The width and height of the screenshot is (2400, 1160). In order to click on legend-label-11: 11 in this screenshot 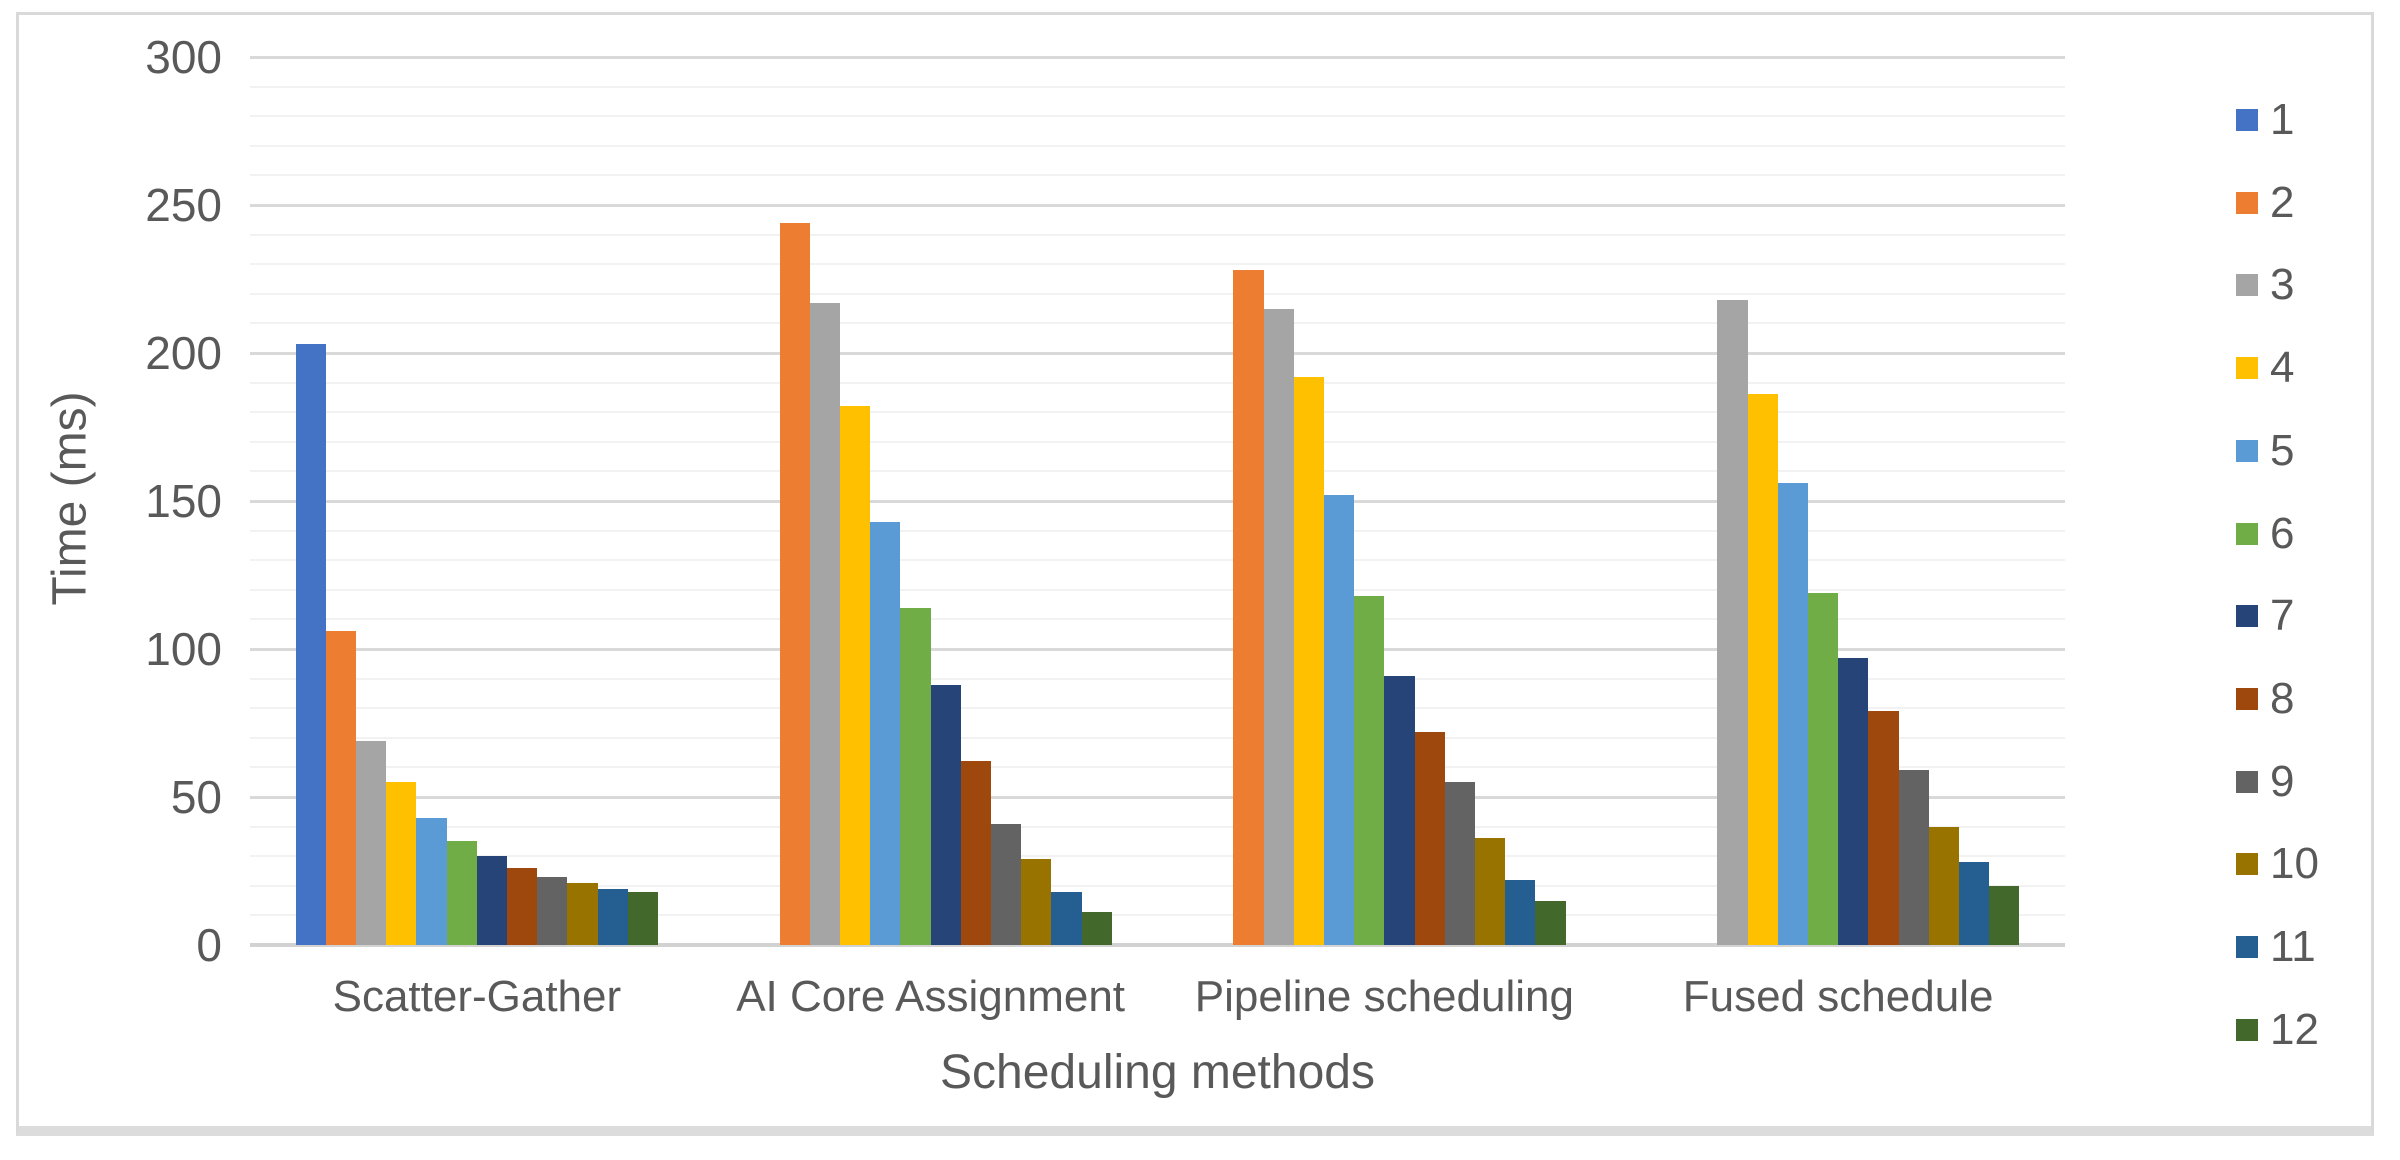, I will do `click(2293, 946)`.